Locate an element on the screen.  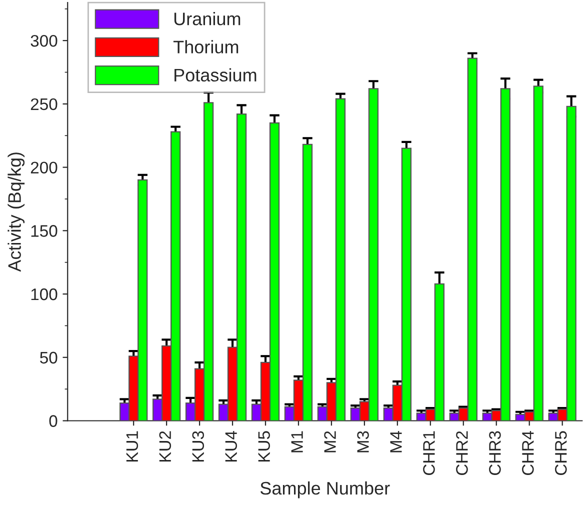
x-tick-label: KU2 is located at coordinates (165, 446).